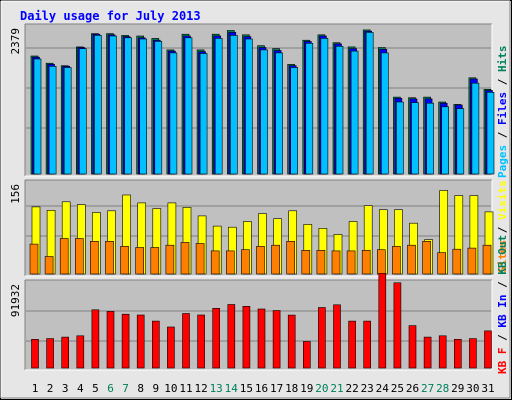 This screenshot has width=512, height=400. Describe the element at coordinates (502, 361) in the screenshot. I see `legend-item-kb-f: KB F` at that location.